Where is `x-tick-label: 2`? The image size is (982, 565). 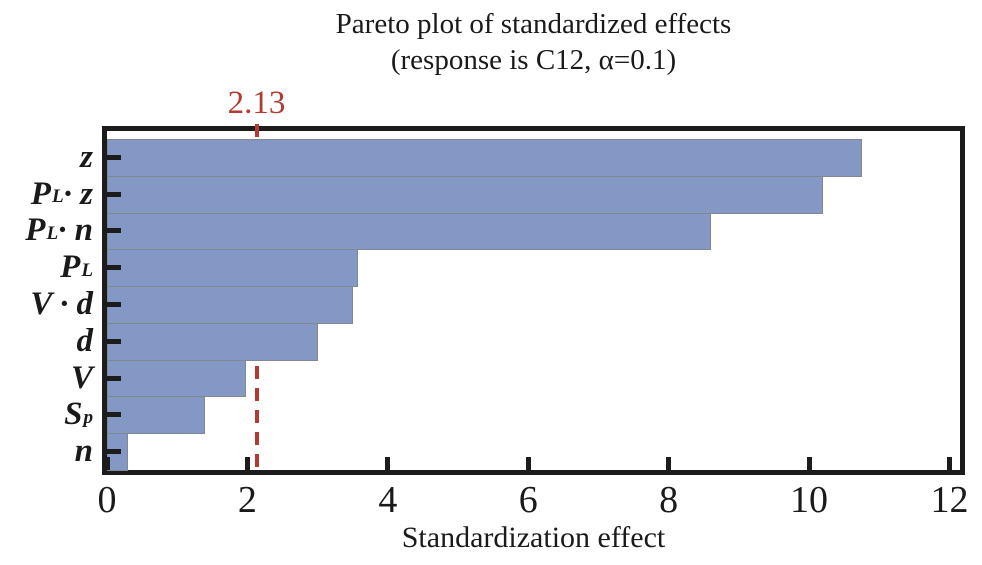 x-tick-label: 2 is located at coordinates (247, 500).